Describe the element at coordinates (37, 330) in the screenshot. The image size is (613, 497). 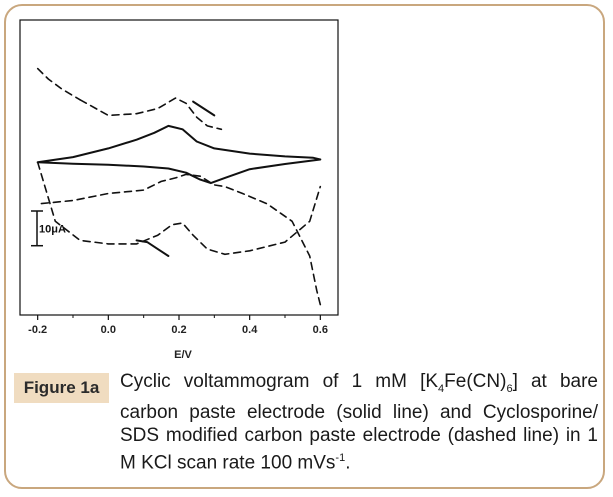
I see `x-tick-label: -0.2` at that location.